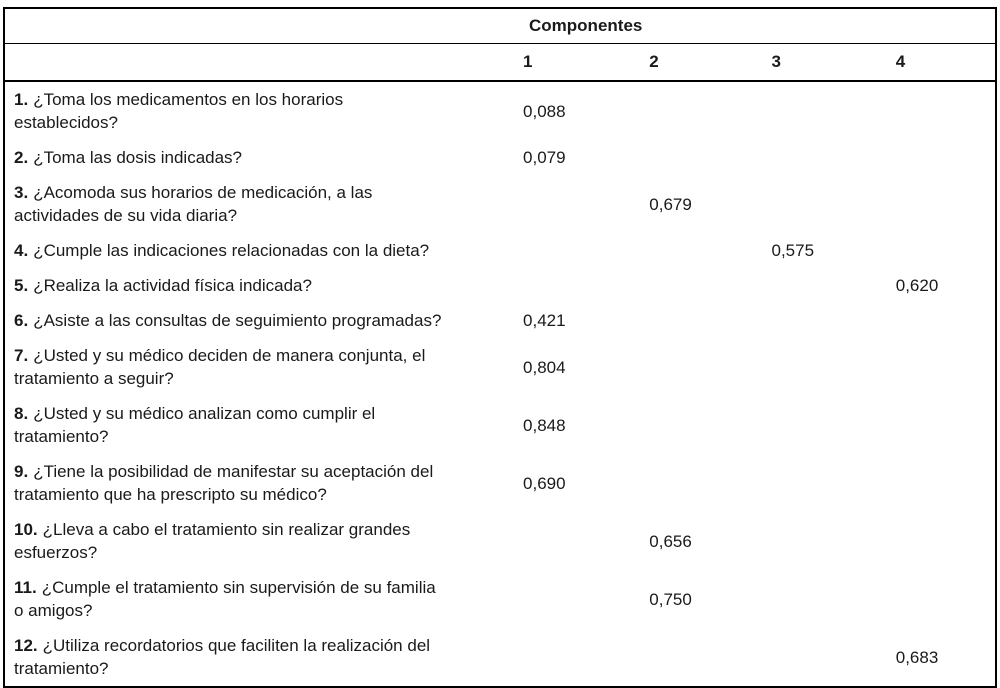  Describe the element at coordinates (670, 541) in the screenshot. I see `loading-value-cell: 0,656` at that location.